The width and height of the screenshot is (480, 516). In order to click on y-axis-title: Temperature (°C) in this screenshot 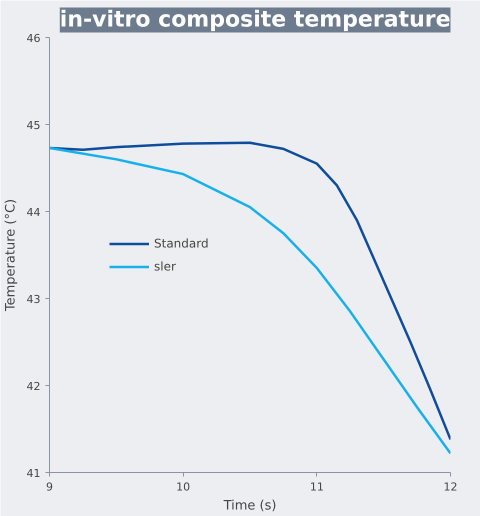, I will do `click(11, 255)`.